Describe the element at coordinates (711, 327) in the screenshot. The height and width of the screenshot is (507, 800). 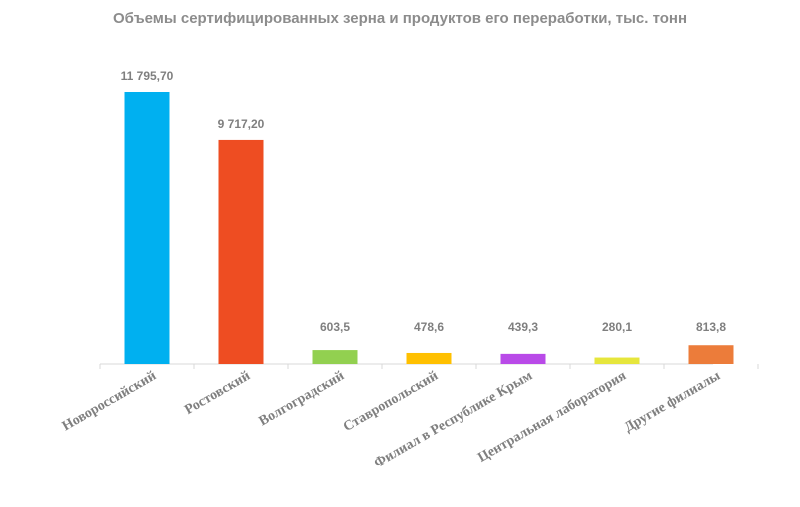
I see `bar-value-label: 813,8` at that location.